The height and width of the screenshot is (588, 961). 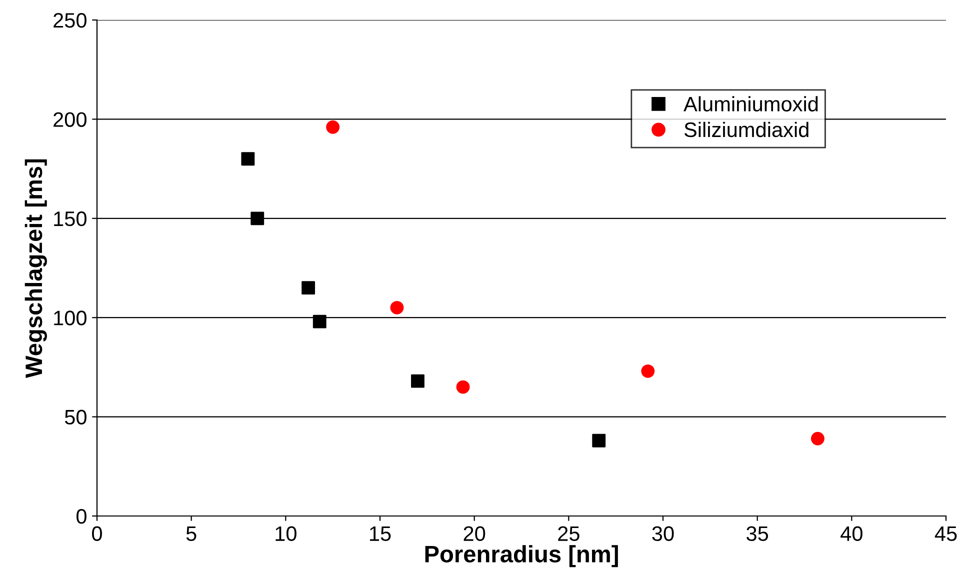 I want to click on y-tick-label: 250, so click(x=70, y=20).